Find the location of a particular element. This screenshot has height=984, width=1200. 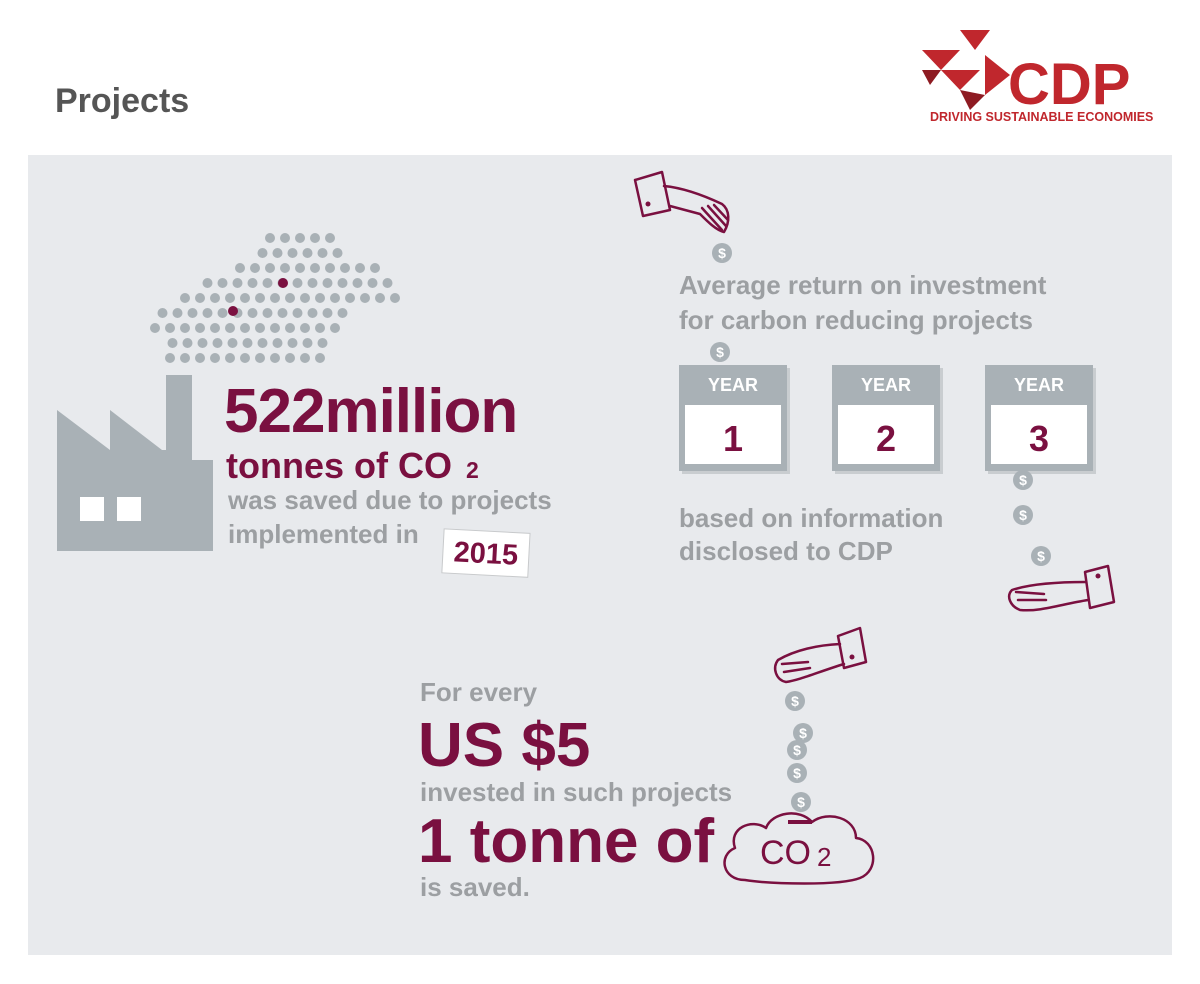

smoke-dots is located at coordinates (275, 298).